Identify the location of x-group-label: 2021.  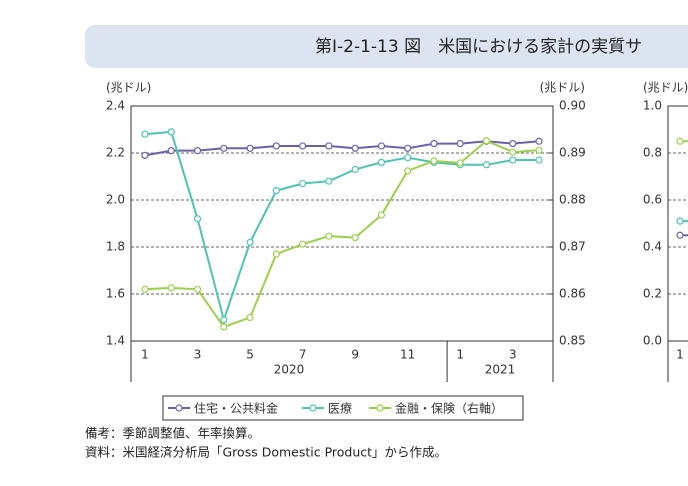
(500, 370).